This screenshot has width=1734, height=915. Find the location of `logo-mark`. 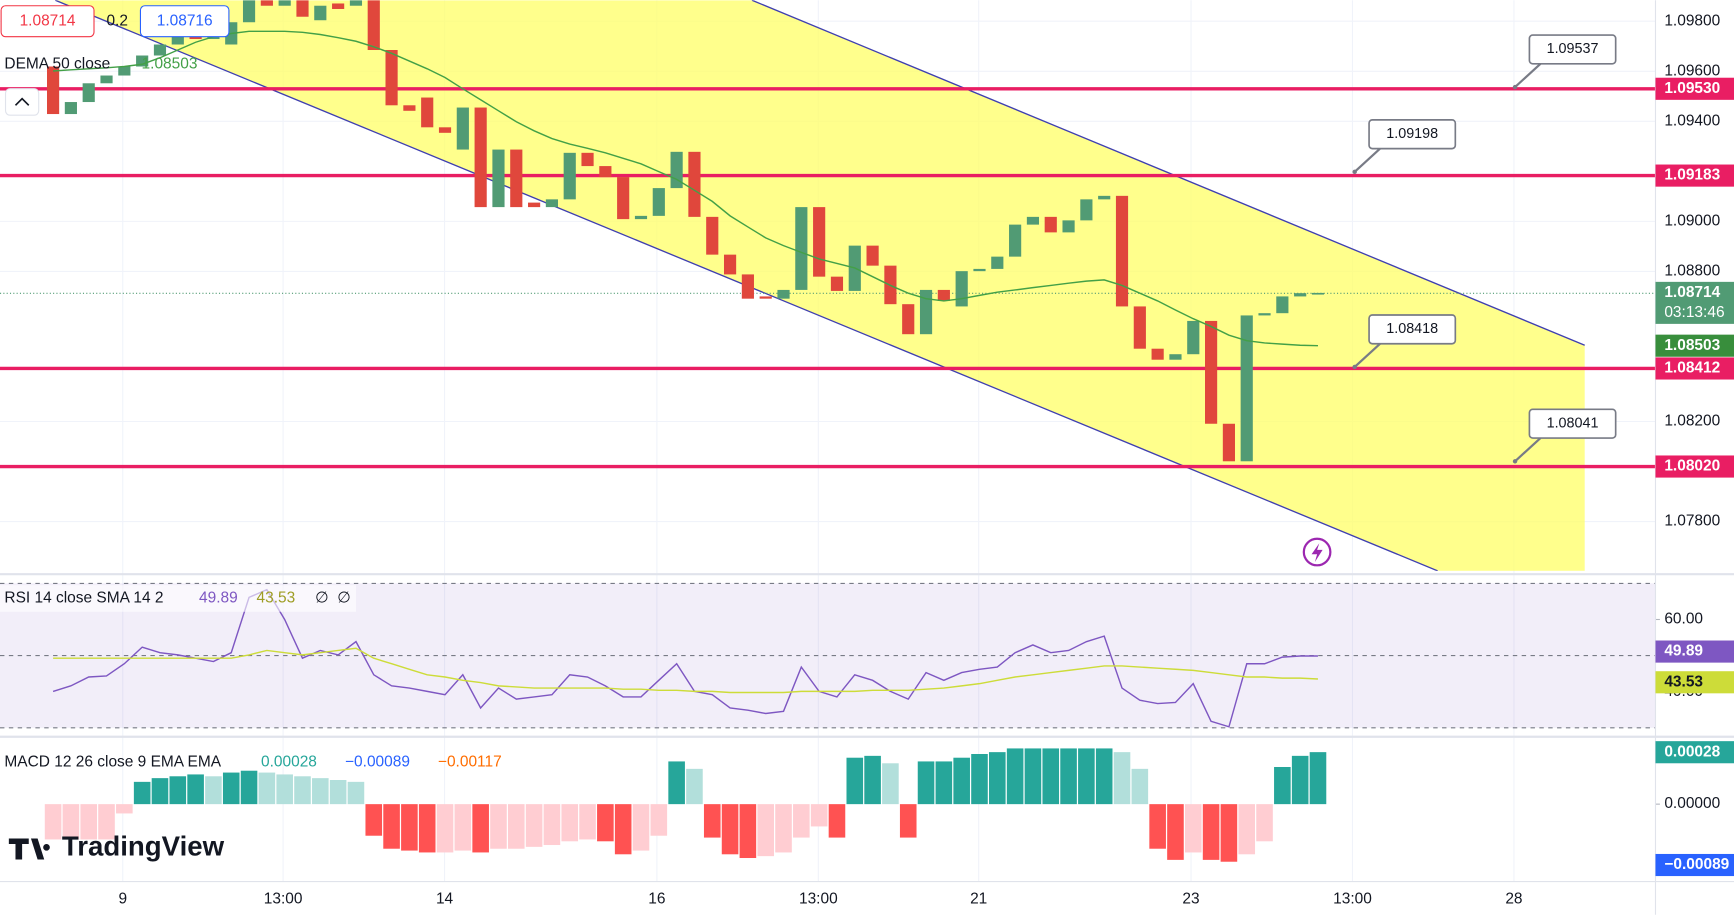

logo-mark is located at coordinates (29, 849).